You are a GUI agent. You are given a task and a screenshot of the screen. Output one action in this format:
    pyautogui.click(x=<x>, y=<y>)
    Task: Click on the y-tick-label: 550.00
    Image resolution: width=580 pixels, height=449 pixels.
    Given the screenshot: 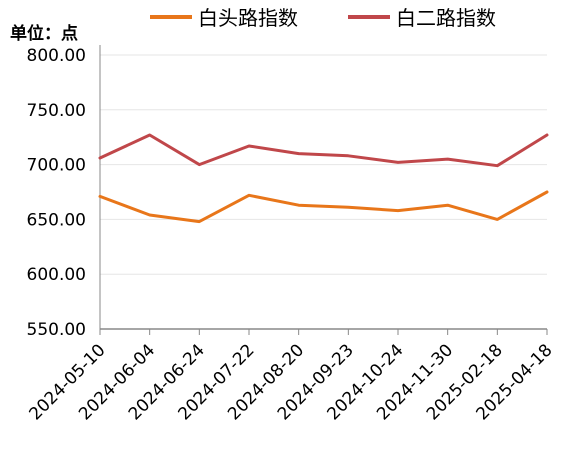 What is the action you would take?
    pyautogui.click(x=56, y=330)
    